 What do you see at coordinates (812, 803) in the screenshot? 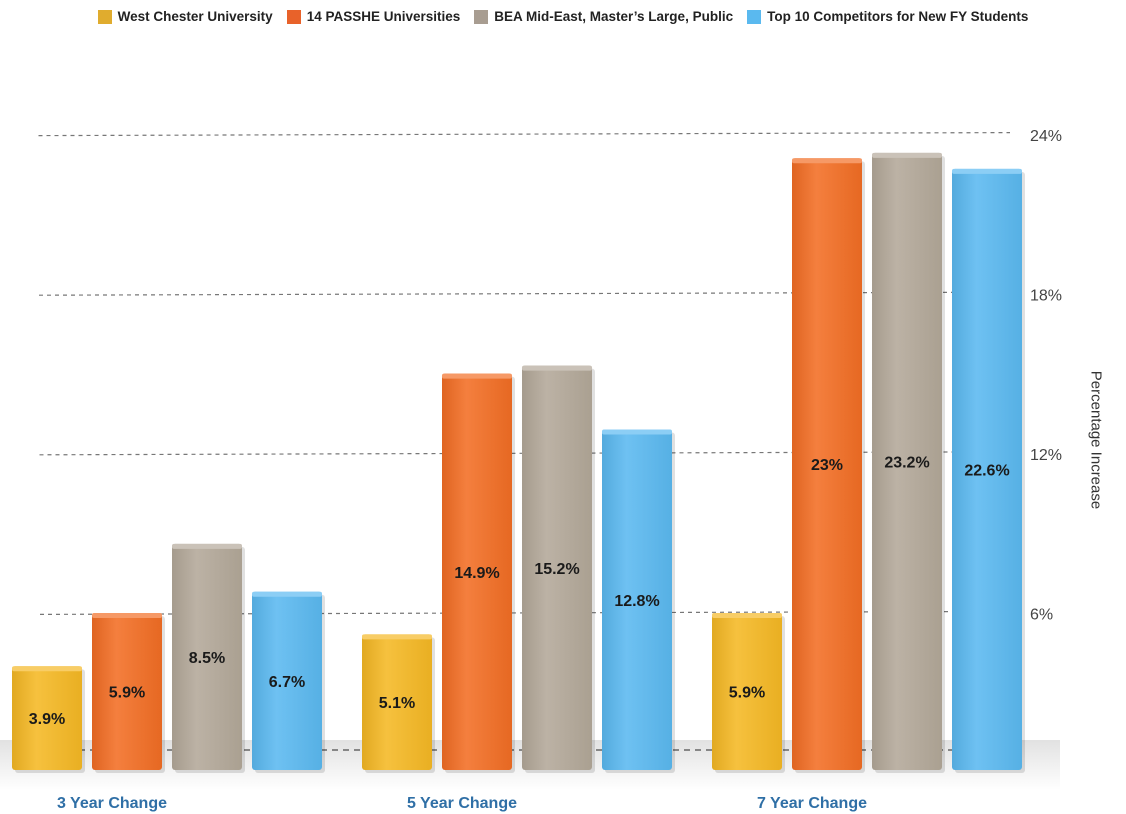
I see `category-label: 7 Year Change` at bounding box center [812, 803].